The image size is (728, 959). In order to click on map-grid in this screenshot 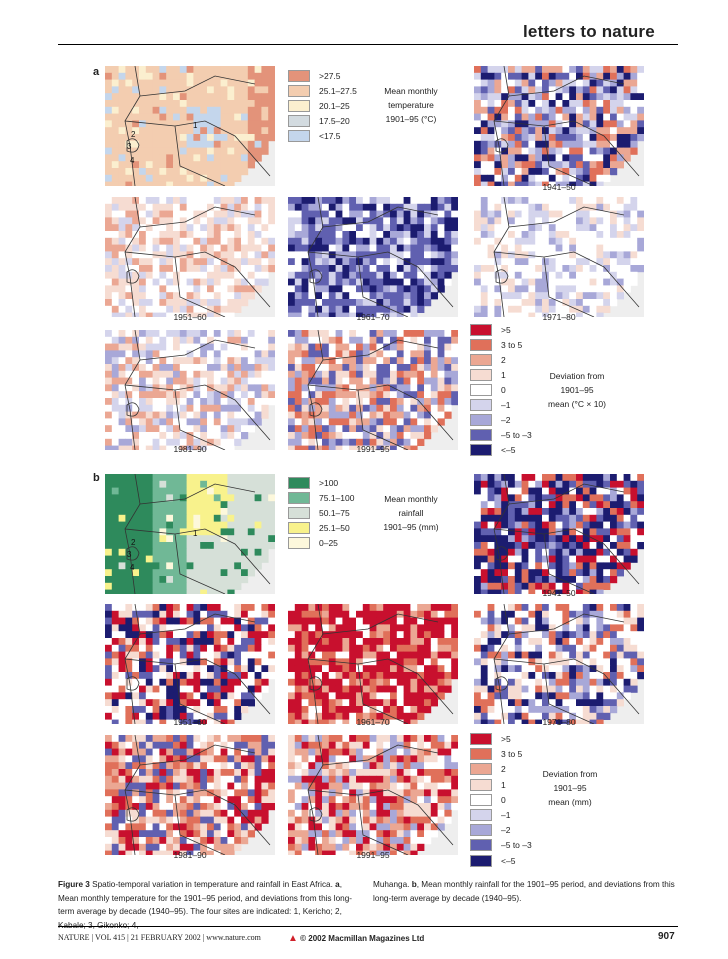, I will do `click(373, 664)`.